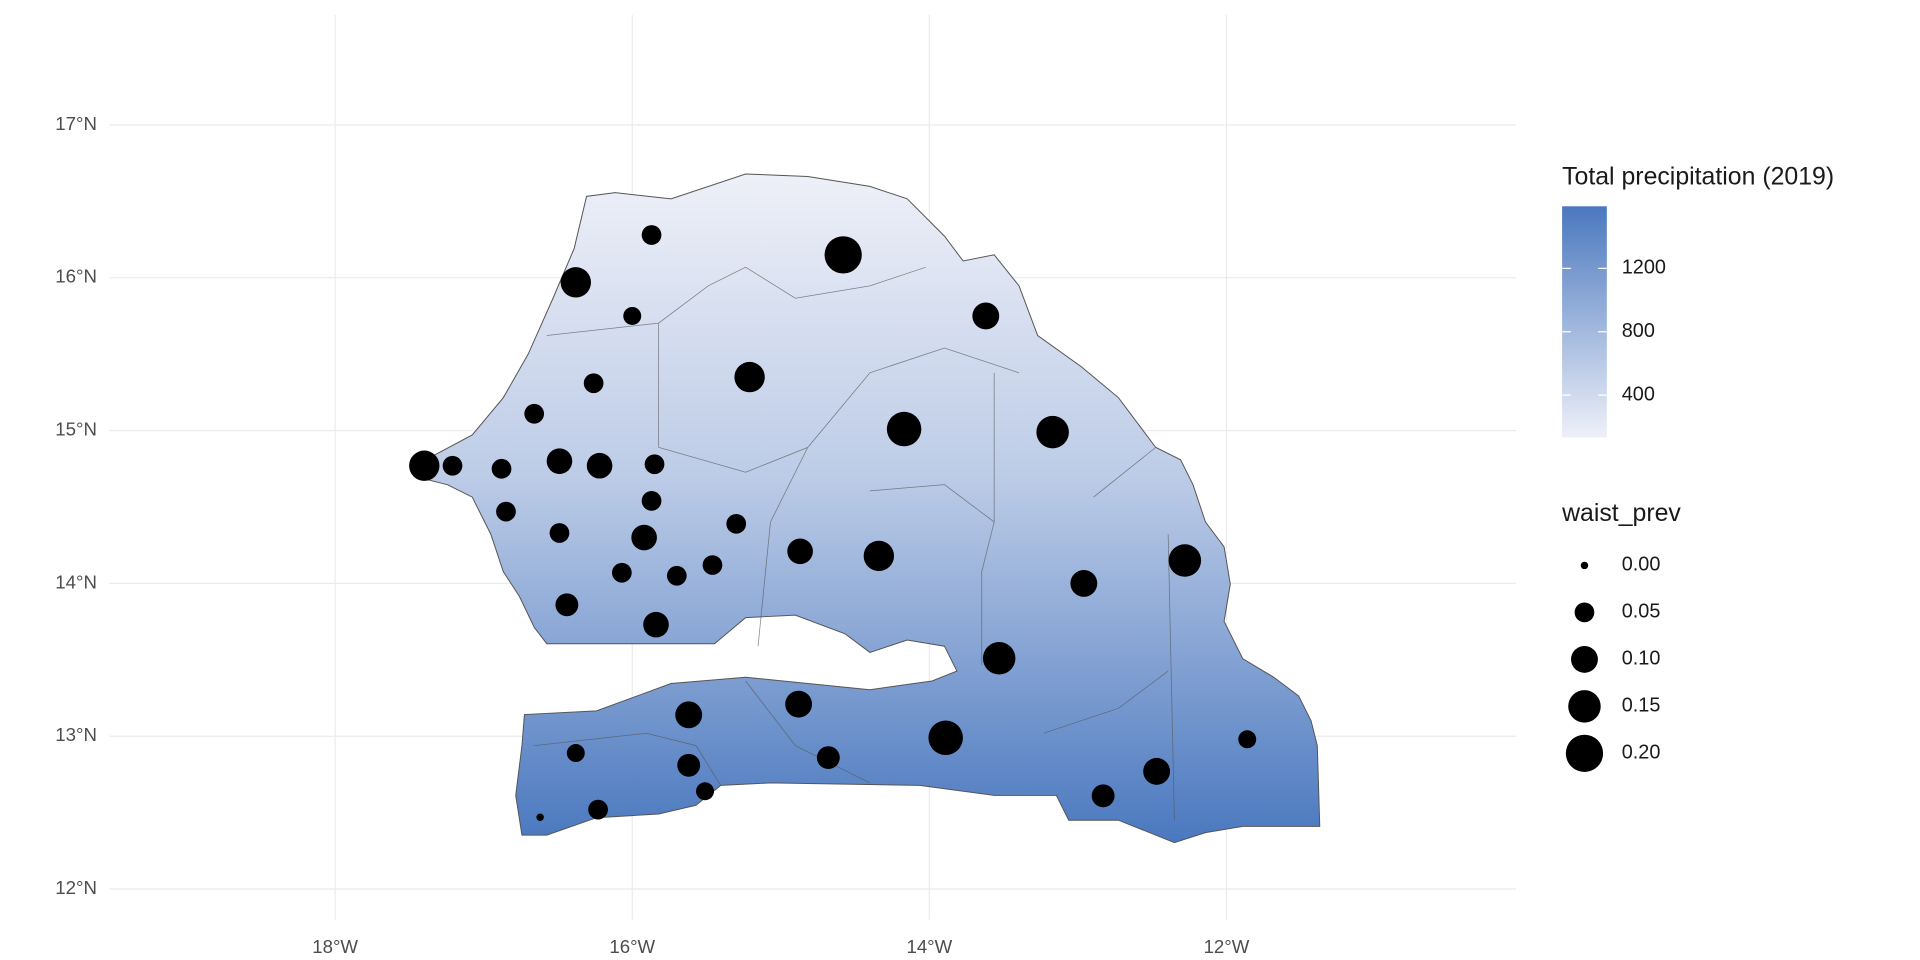 This screenshot has height=960, width=1920. What do you see at coordinates (1641, 659) in the screenshot?
I see `size-legend-label: 0.10` at bounding box center [1641, 659].